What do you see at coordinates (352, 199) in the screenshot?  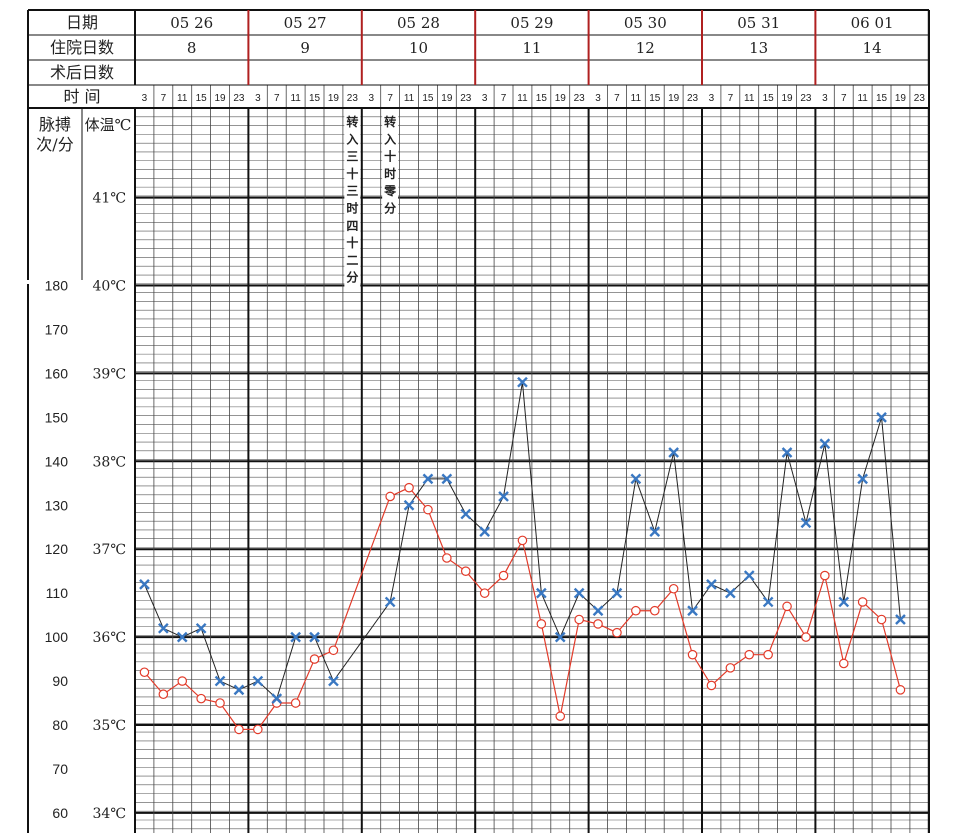 I see `event-note: 转入三十三时四十二分` at bounding box center [352, 199].